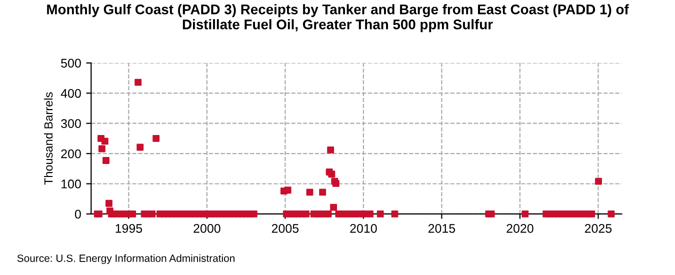  What do you see at coordinates (363, 228) in the screenshot?
I see `x-tick-label: 2010` at bounding box center [363, 228].